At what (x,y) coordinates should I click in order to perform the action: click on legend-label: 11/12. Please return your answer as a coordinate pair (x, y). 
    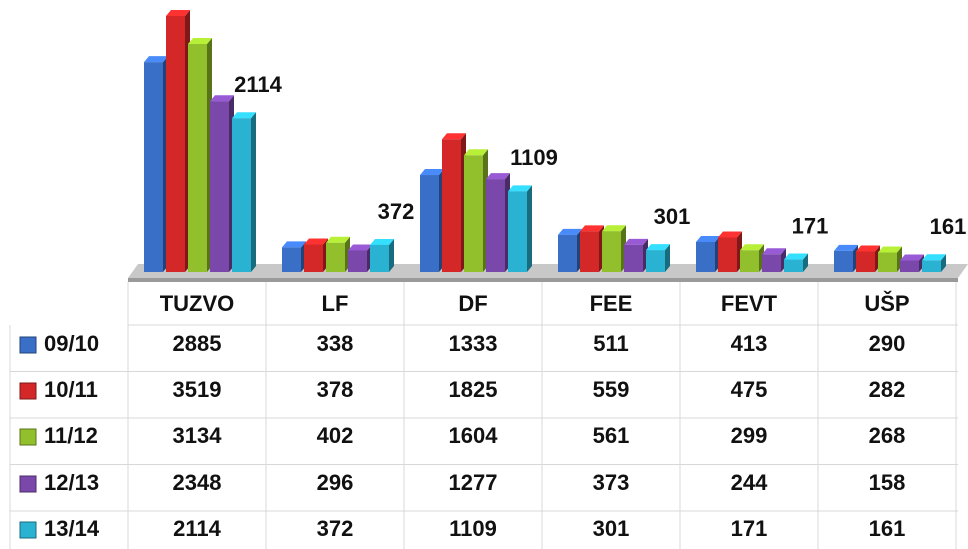
    Looking at the image, I should click on (71, 435).